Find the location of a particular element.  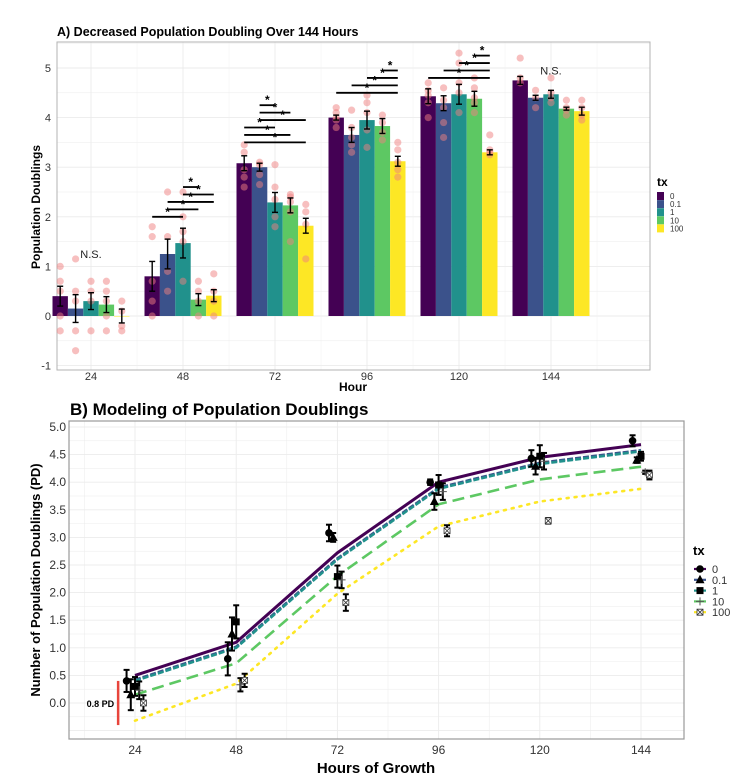

legend-b-label: 0.1 is located at coordinates (719, 581).